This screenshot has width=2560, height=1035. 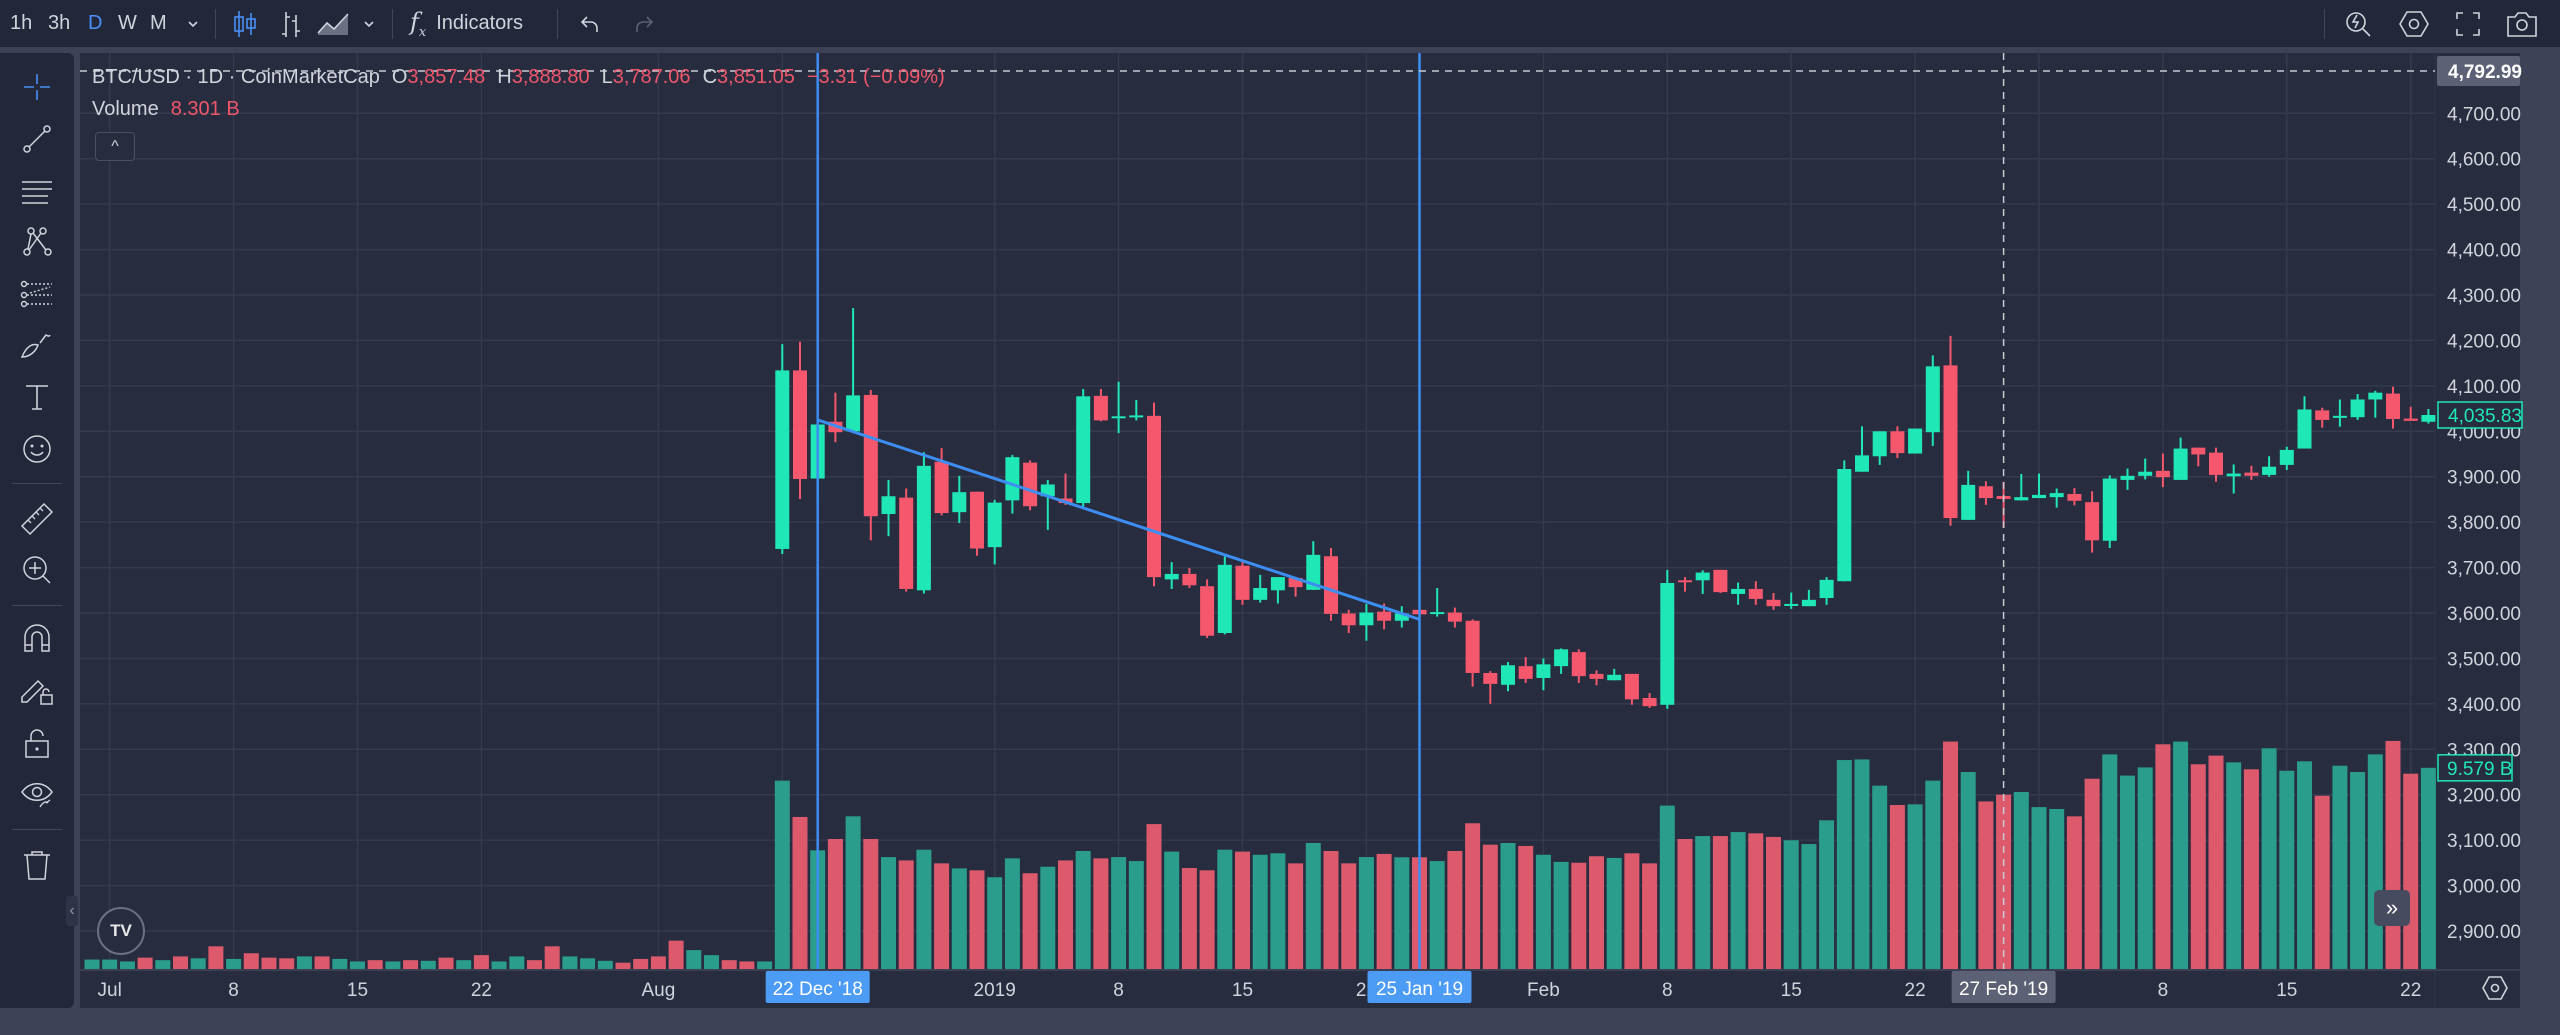 What do you see at coordinates (2484, 387) in the screenshot?
I see `price-tick-label: 4,100.00` at bounding box center [2484, 387].